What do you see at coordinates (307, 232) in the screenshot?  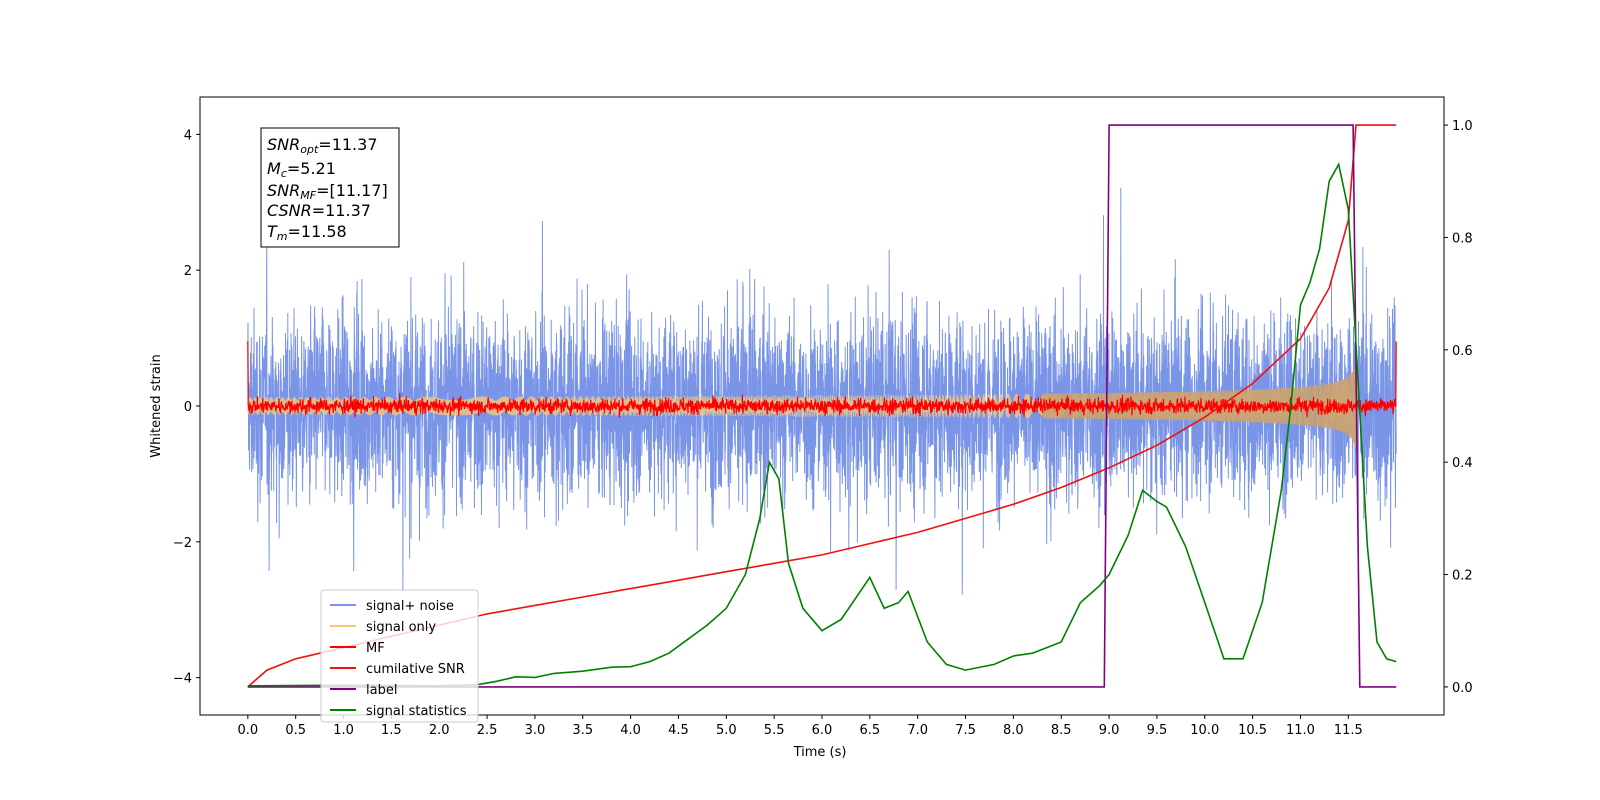 I see `tm-annotation: Tm=11.58` at bounding box center [307, 232].